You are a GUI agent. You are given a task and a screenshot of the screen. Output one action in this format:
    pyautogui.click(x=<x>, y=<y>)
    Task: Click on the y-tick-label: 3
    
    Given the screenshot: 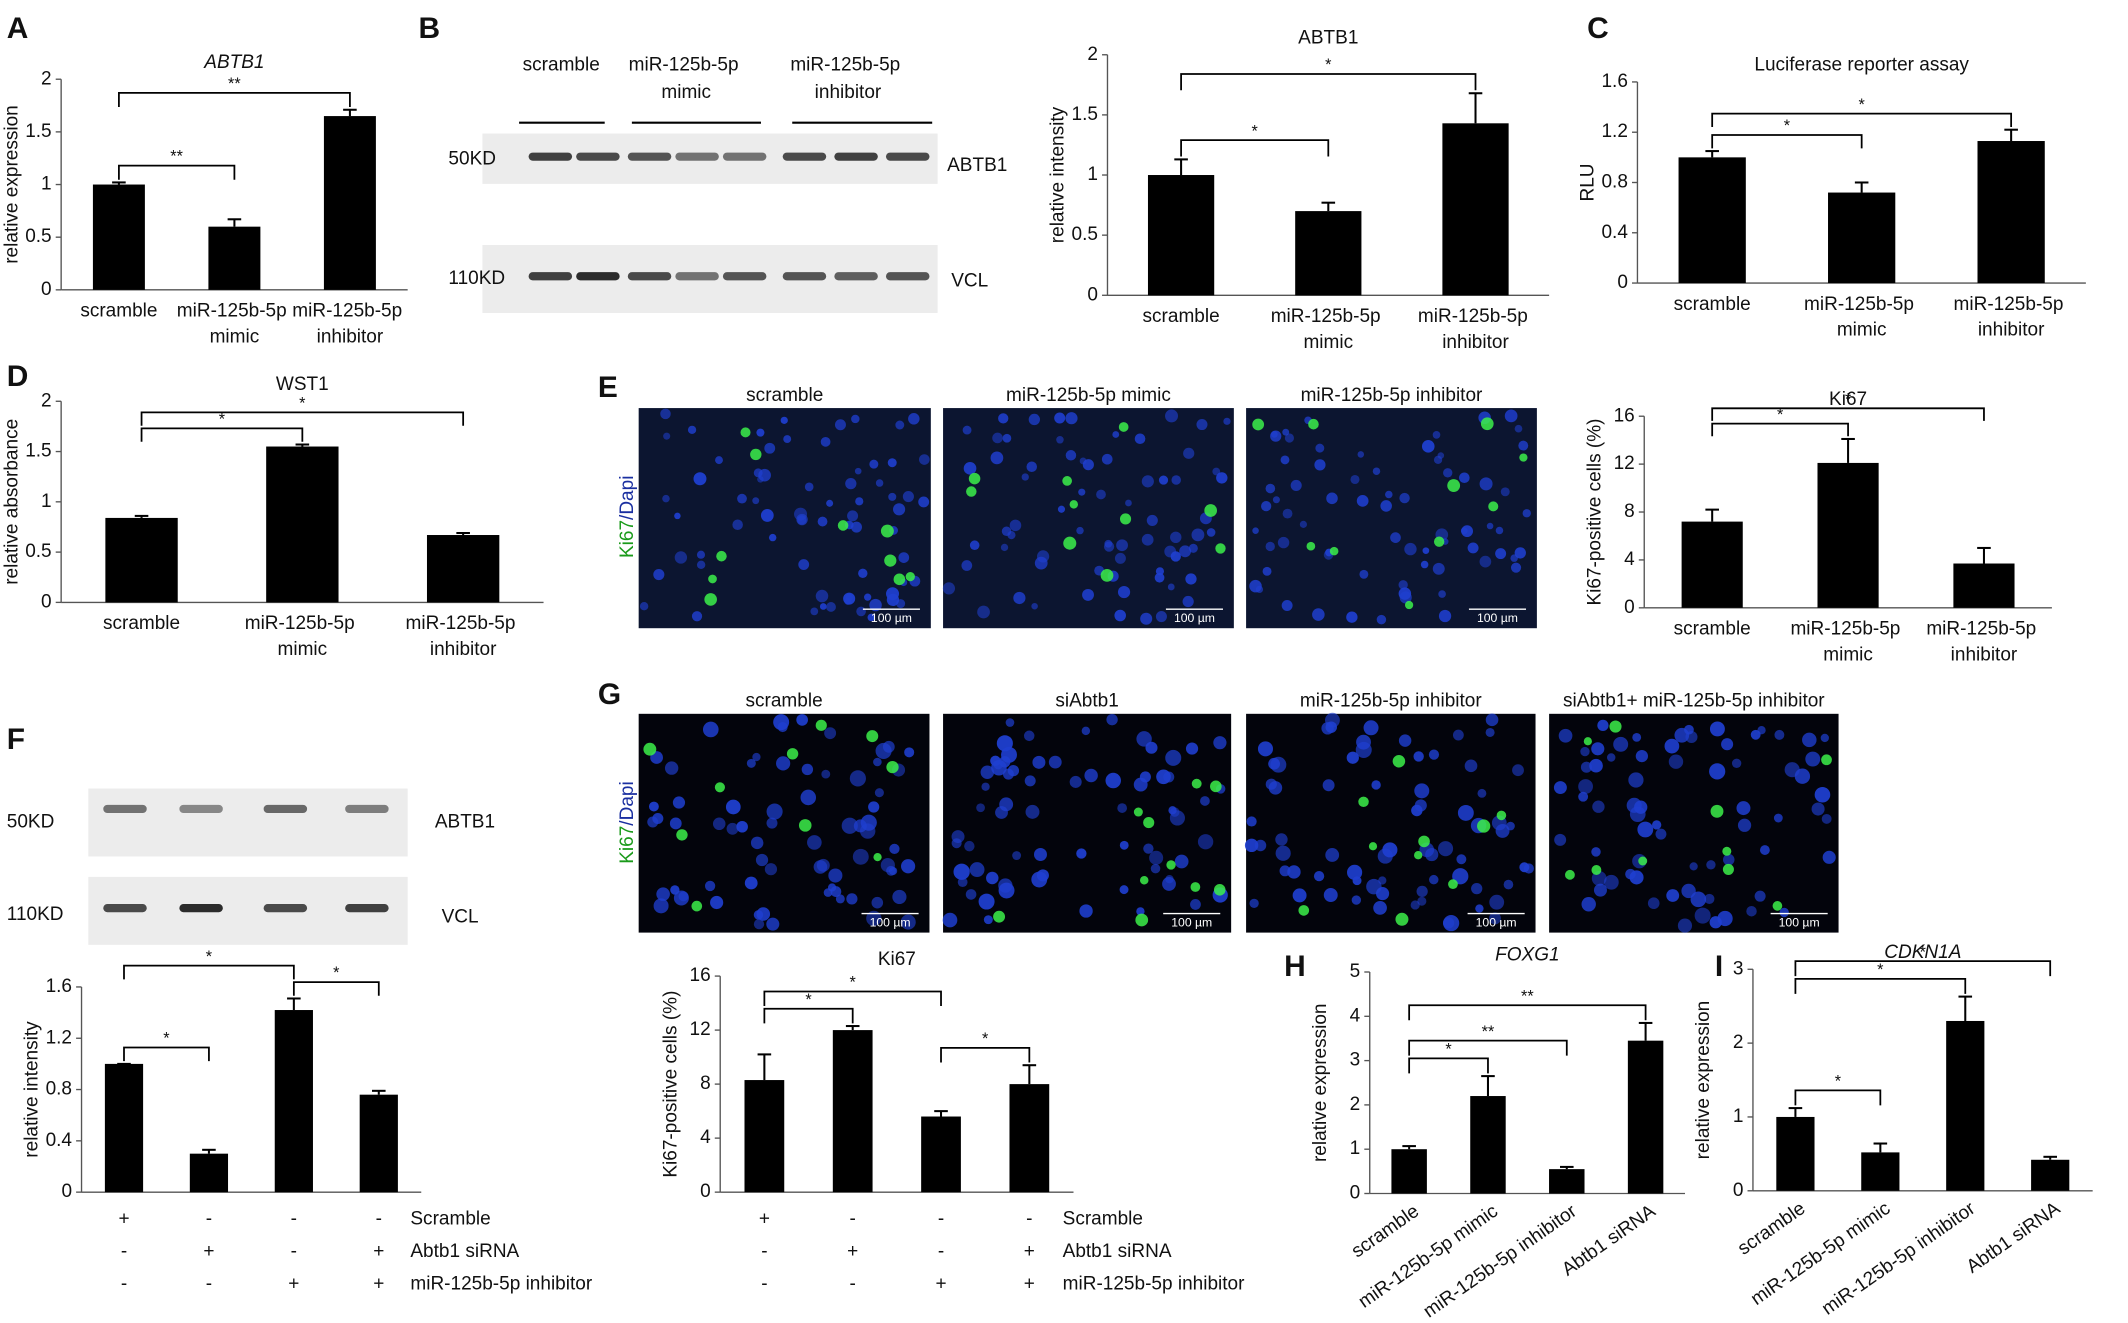 What is the action you would take?
    pyautogui.click(x=1738, y=968)
    